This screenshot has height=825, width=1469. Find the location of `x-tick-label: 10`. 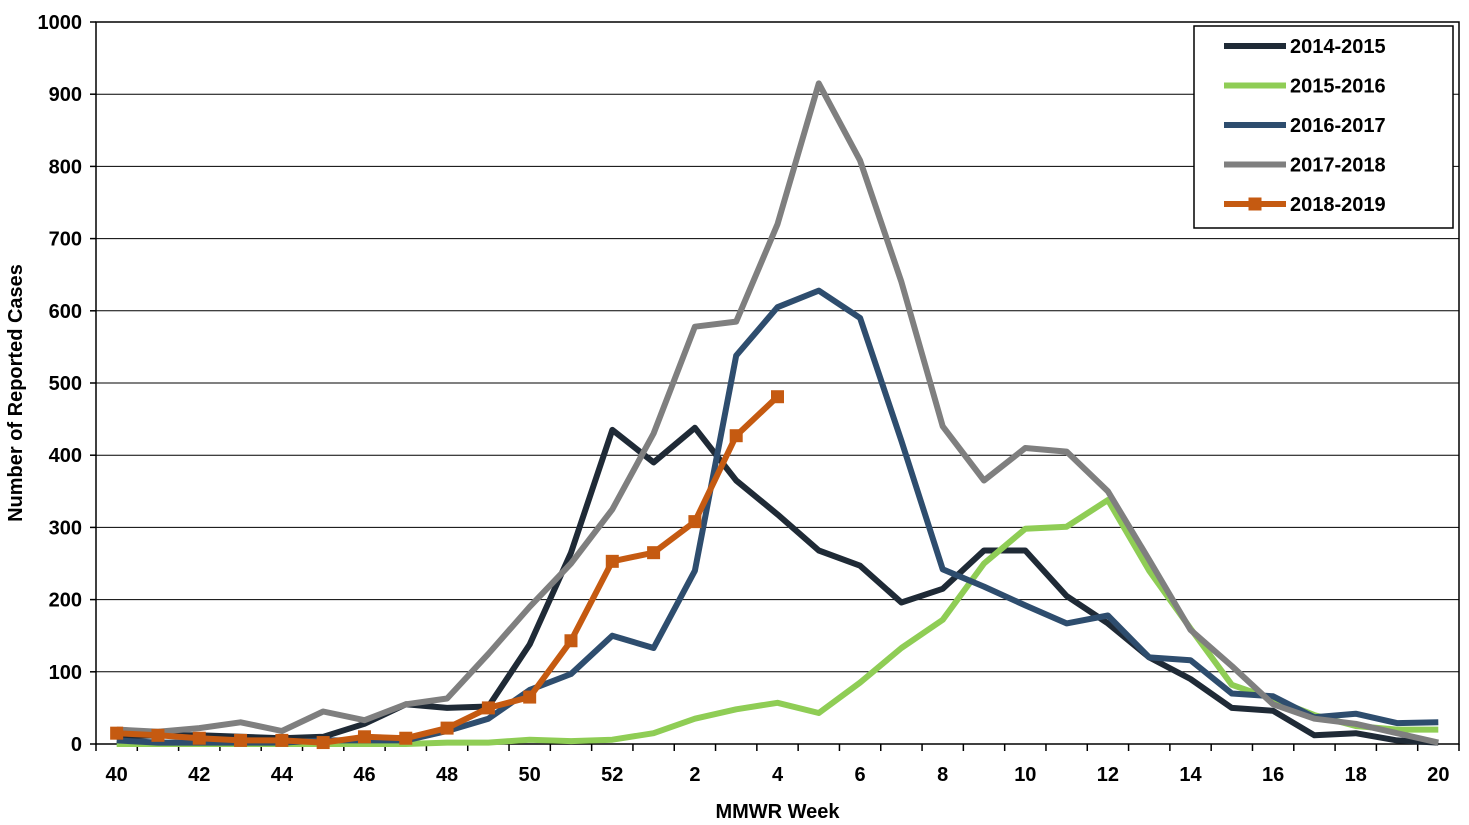

x-tick-label: 10 is located at coordinates (1025, 775).